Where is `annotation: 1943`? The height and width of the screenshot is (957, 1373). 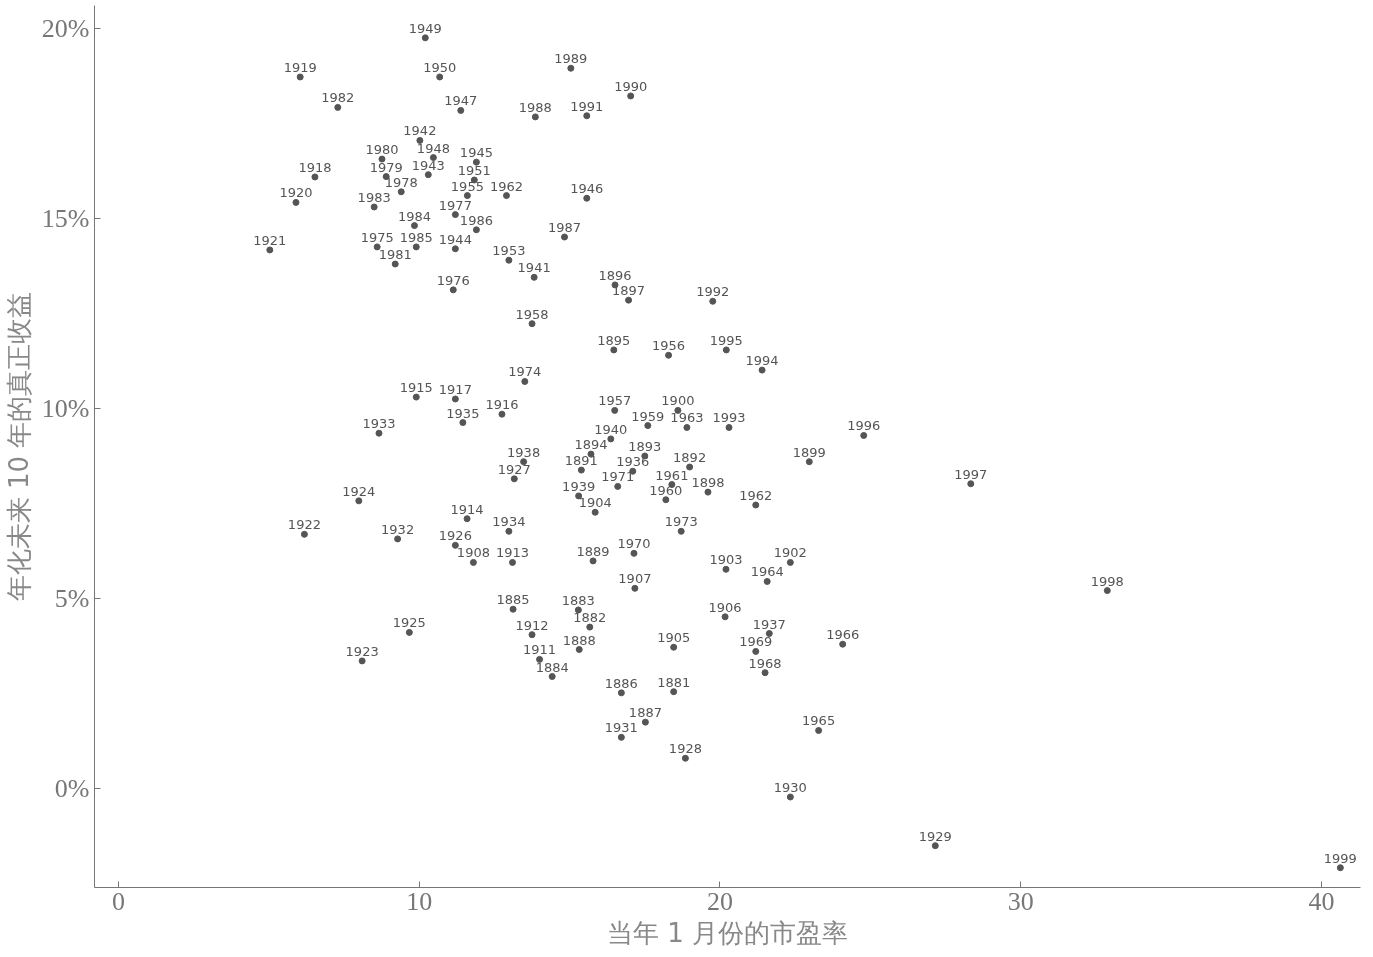 annotation: 1943 is located at coordinates (428, 165).